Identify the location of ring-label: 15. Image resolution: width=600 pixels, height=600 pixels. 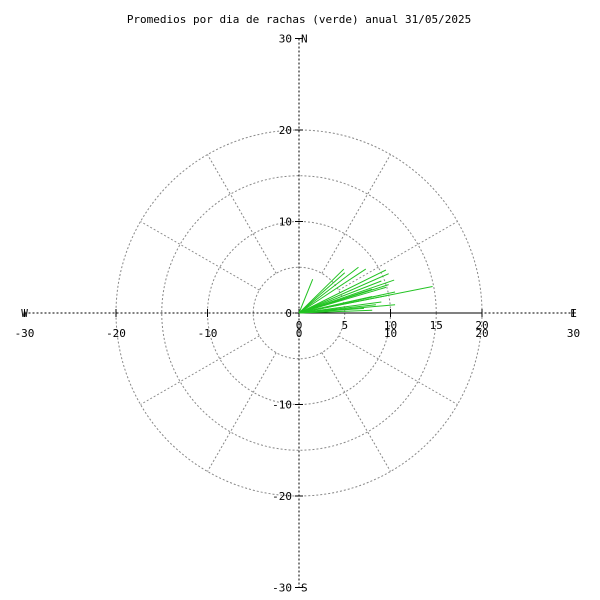
(436, 325).